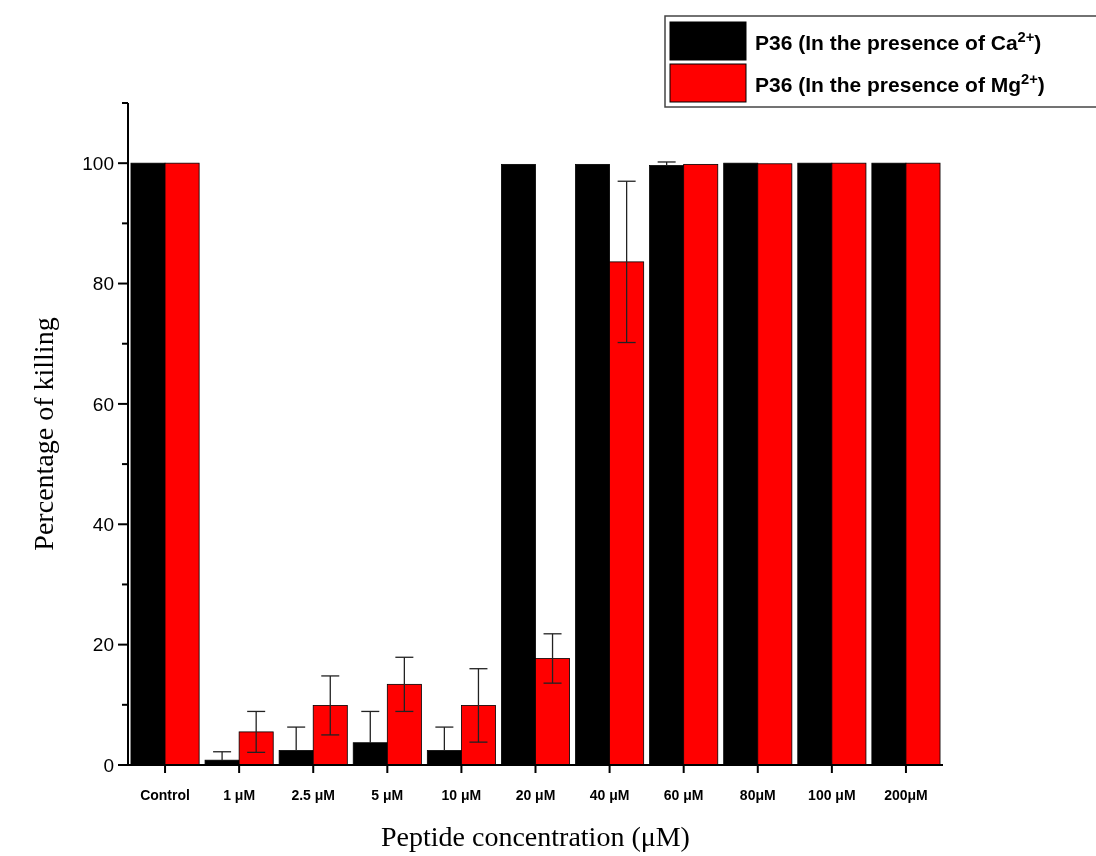  What do you see at coordinates (43, 434) in the screenshot?
I see `y-axis-title: Percentage of killing` at bounding box center [43, 434].